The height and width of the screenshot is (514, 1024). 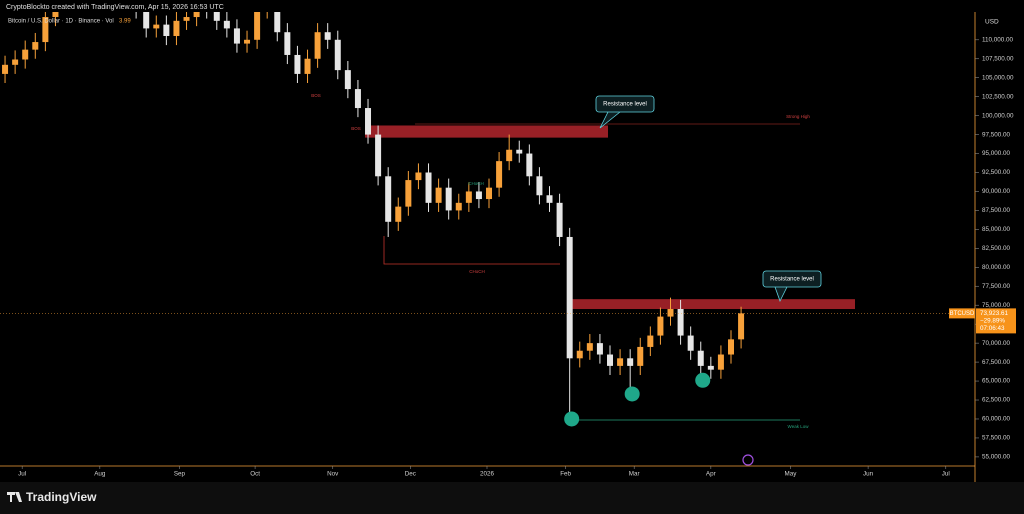 What do you see at coordinates (992, 321) in the screenshot?
I see `last-price-change: −29.89%` at bounding box center [992, 321].